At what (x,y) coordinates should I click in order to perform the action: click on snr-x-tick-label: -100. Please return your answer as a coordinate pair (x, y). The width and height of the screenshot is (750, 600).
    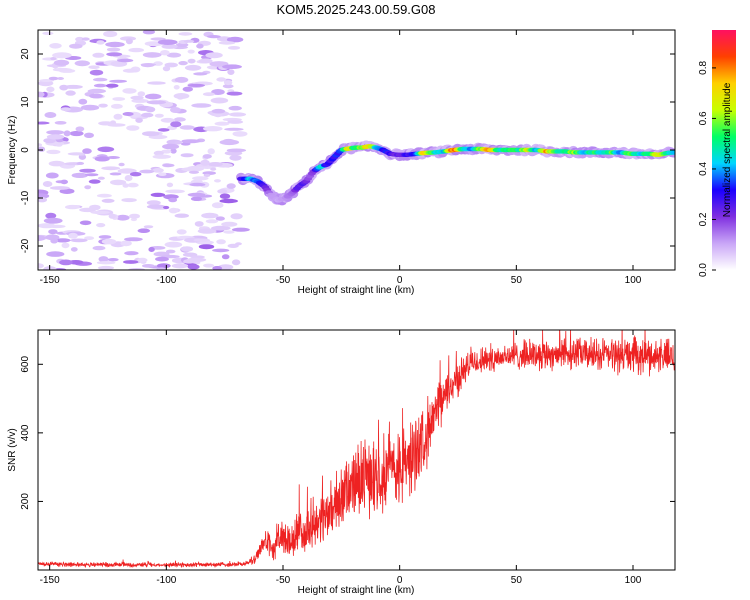
    Looking at the image, I should click on (166, 580).